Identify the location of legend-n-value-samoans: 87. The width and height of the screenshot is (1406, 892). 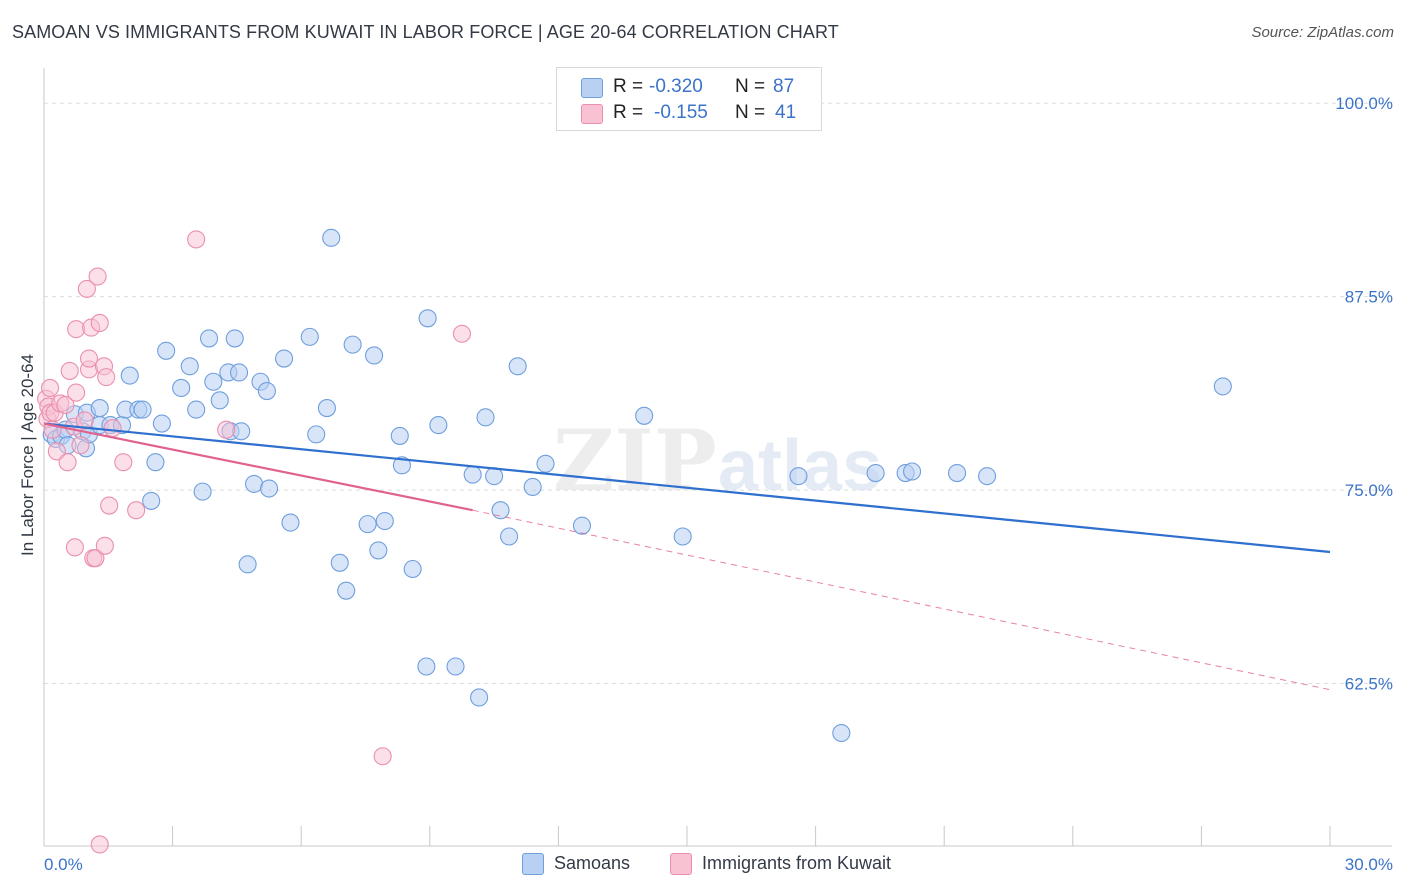
(784, 86).